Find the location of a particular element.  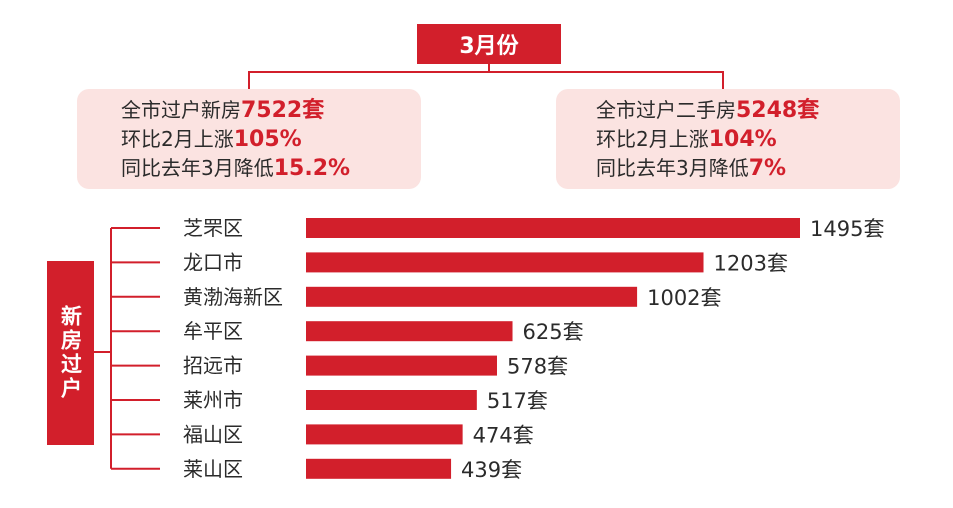

summary-line: 全市过户二手房5248套 is located at coordinates (728, 110).